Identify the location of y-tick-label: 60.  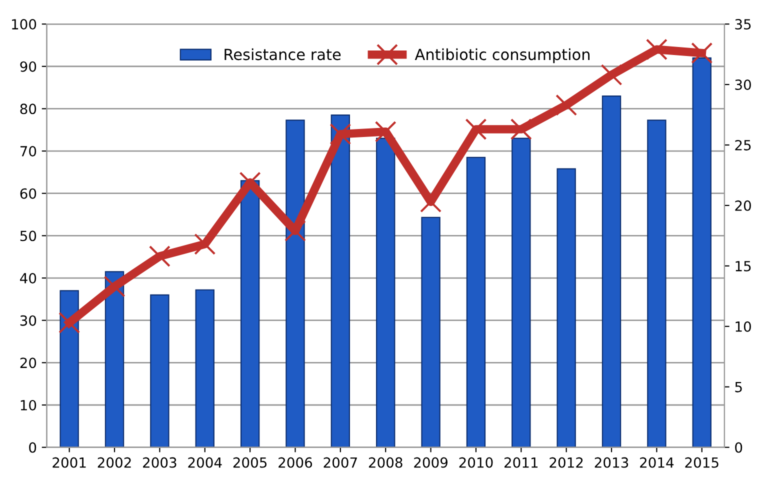
(28, 193).